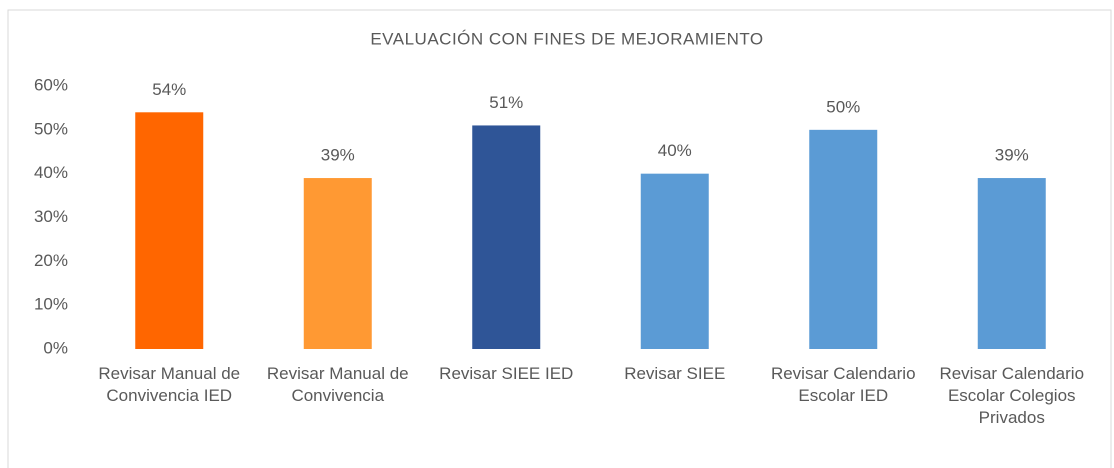 The height and width of the screenshot is (468, 1114). I want to click on y-tick-label: 50%, so click(51, 128).